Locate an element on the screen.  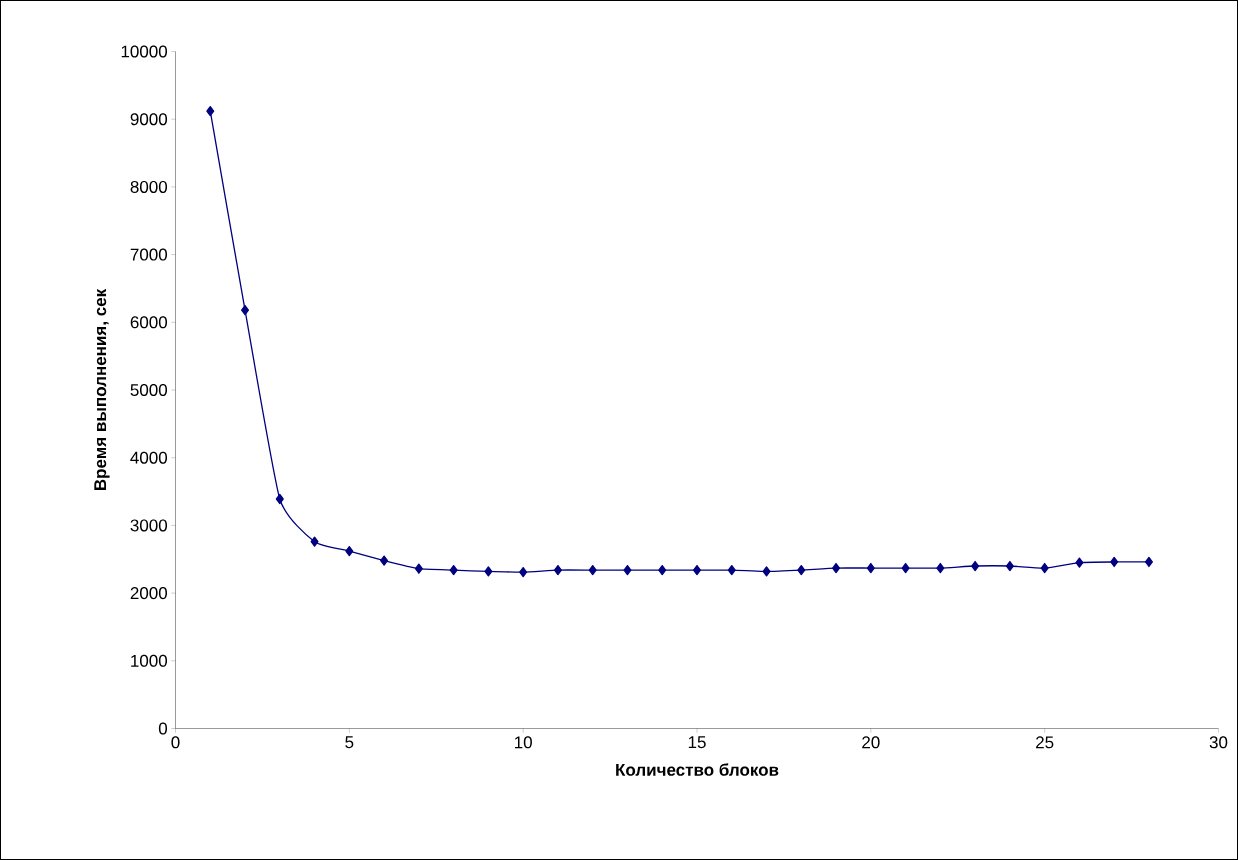
x-tick-label: 5 is located at coordinates (349, 742).